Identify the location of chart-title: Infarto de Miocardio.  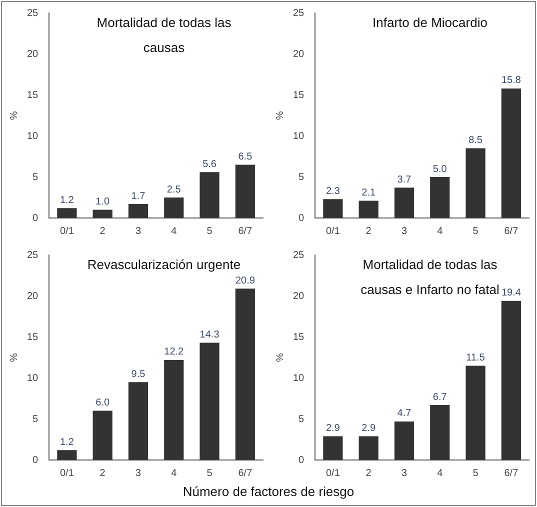
(430, 23).